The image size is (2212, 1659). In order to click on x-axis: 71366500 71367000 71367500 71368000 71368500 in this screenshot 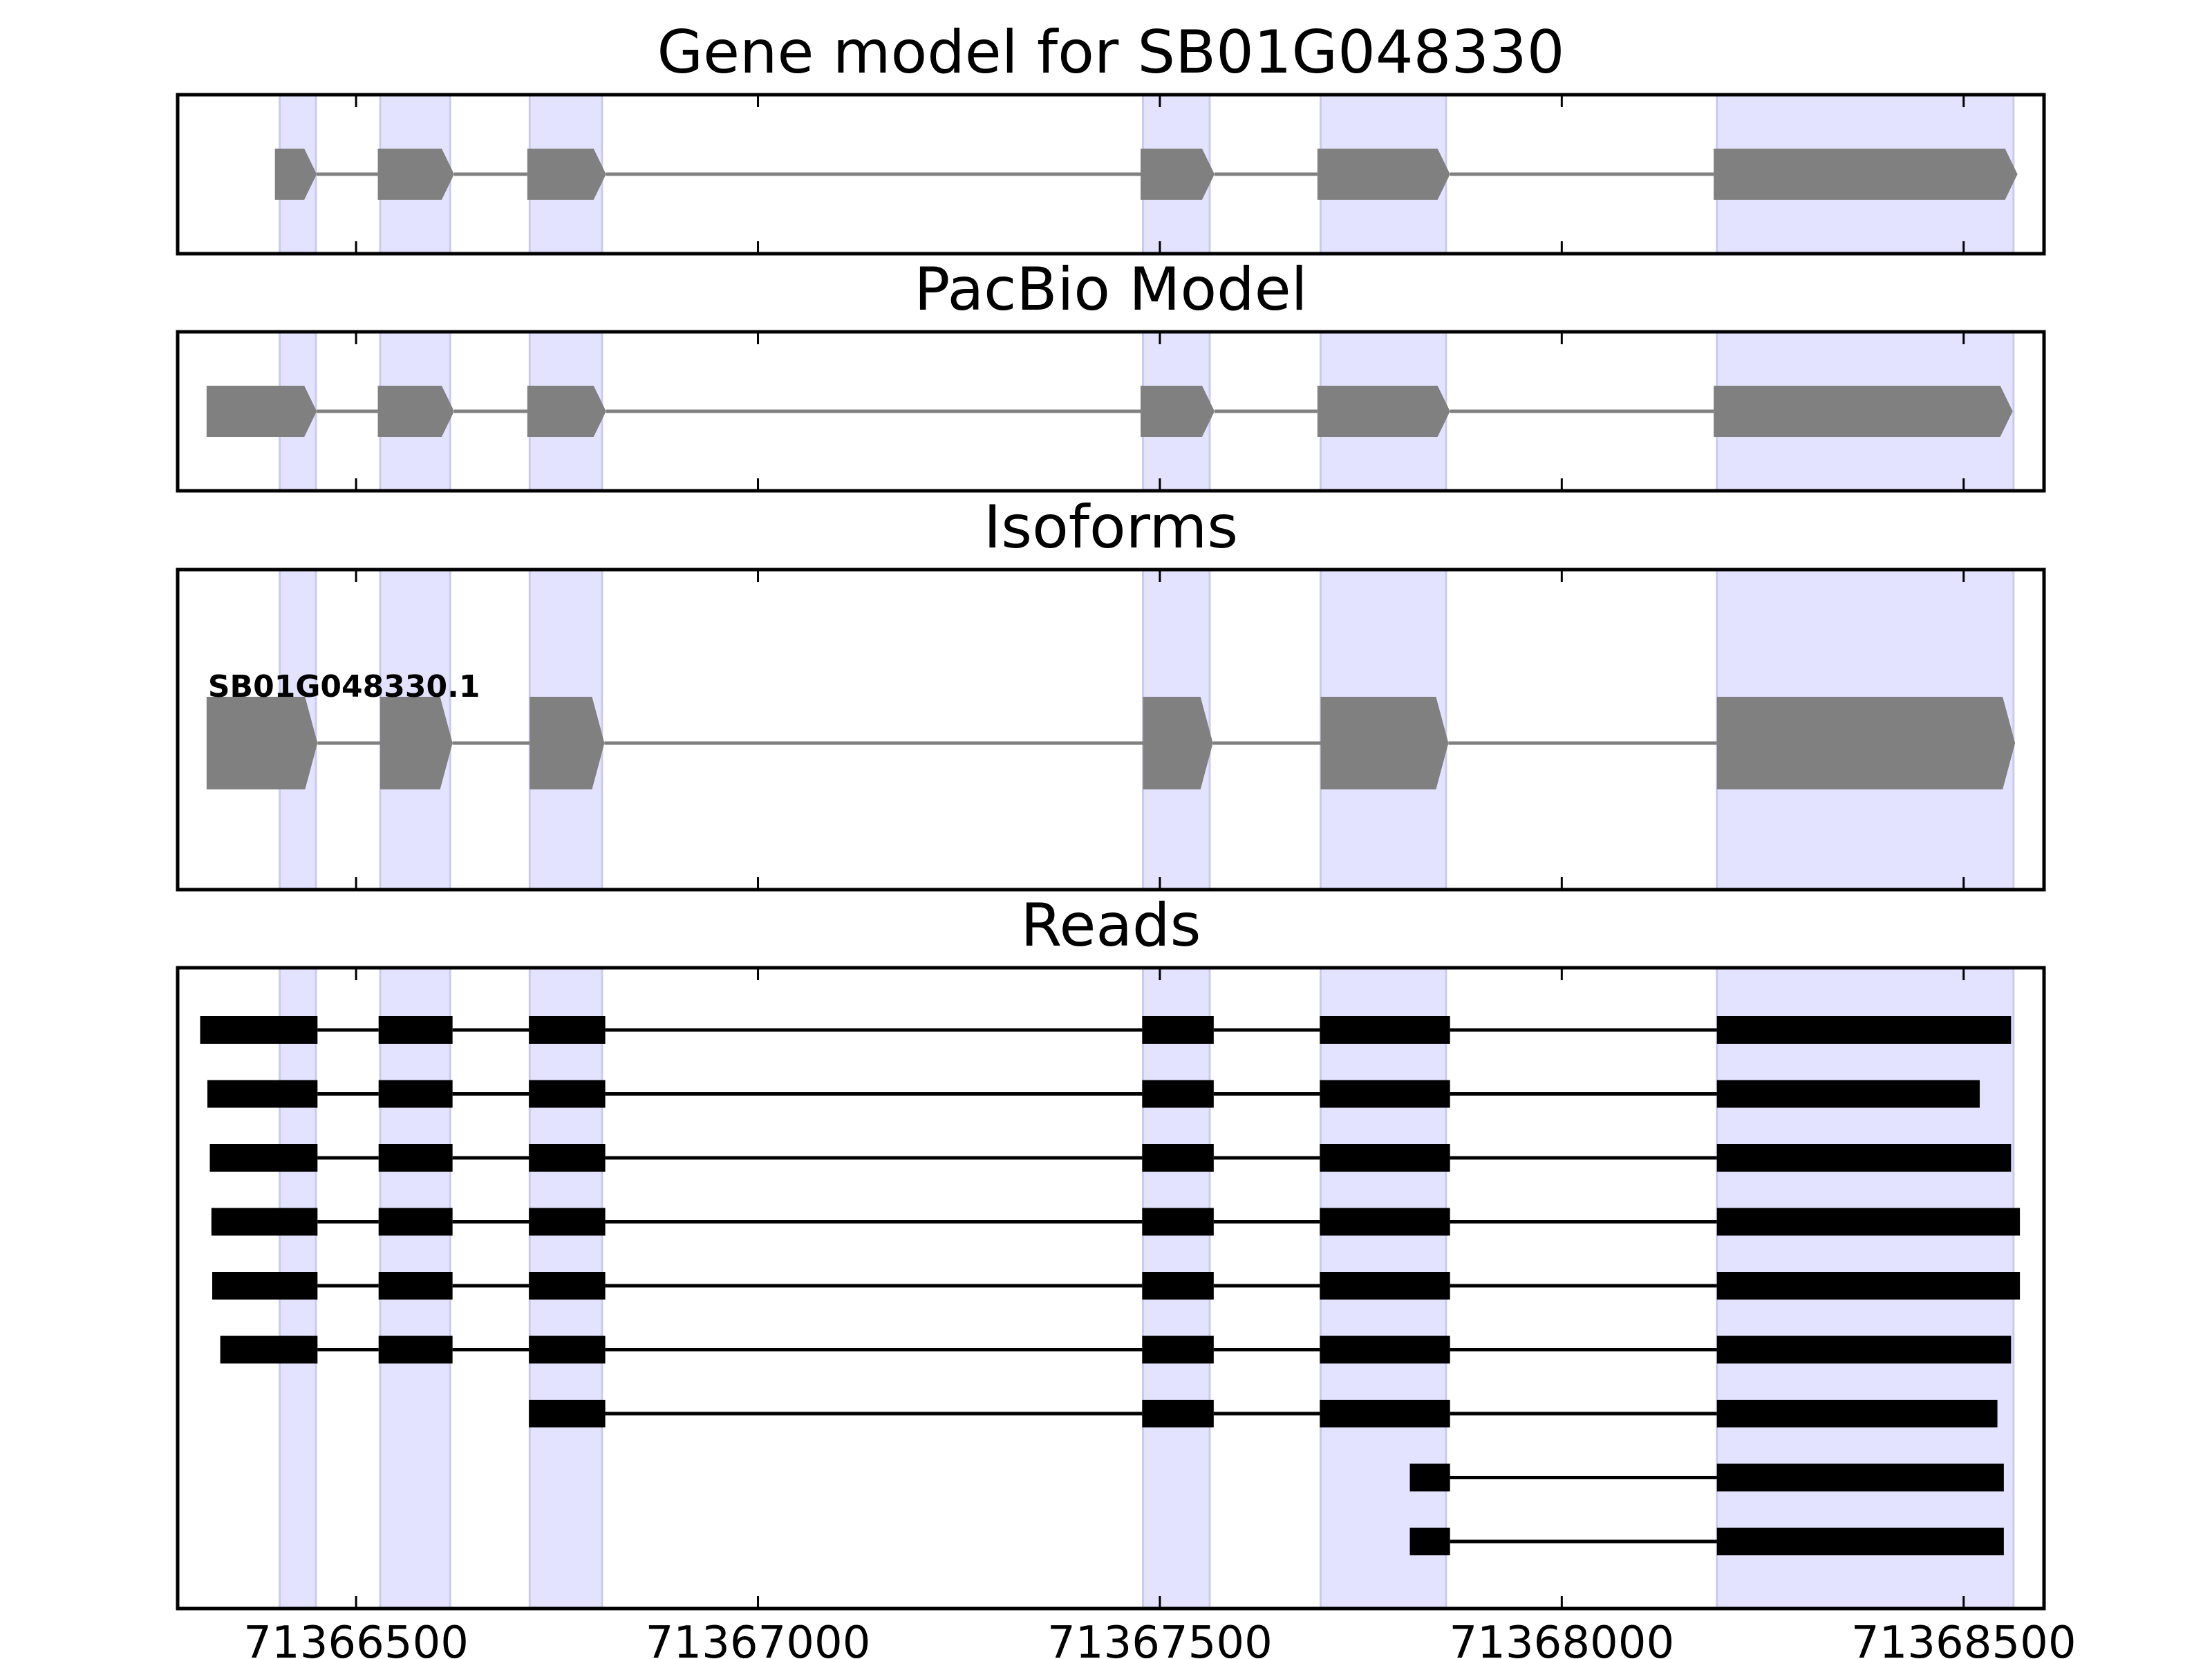, I will do `click(1159, 1638)`.